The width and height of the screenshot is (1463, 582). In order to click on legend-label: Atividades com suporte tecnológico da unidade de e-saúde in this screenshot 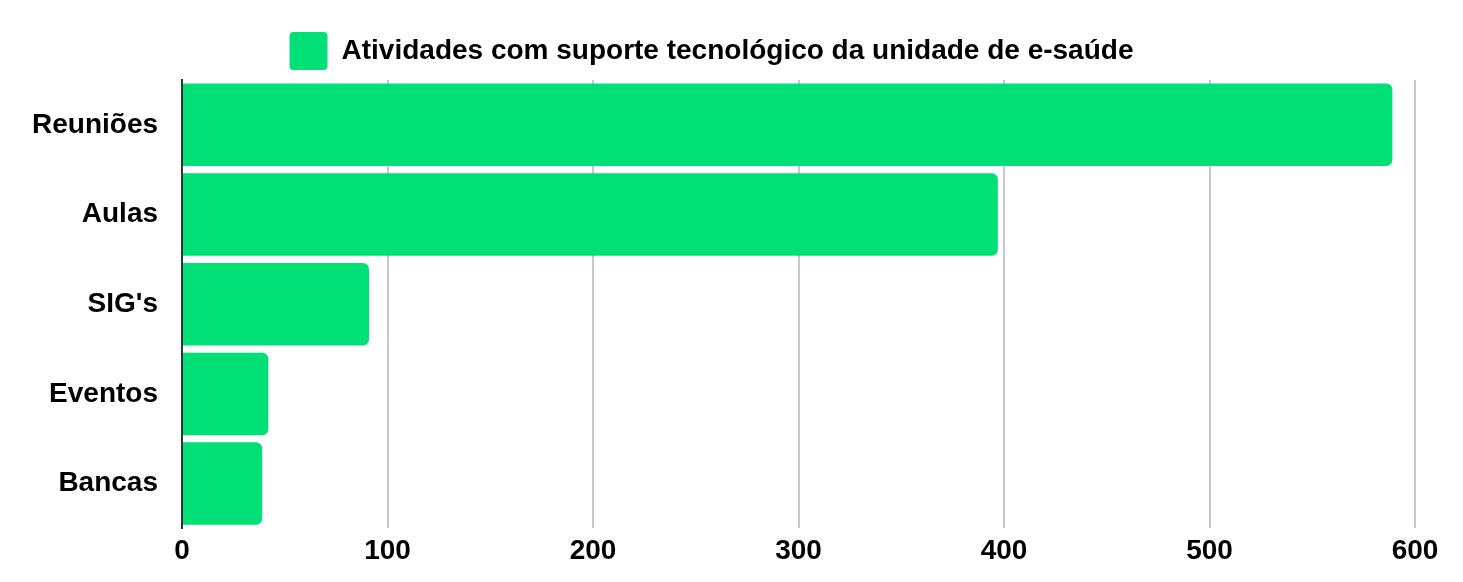, I will do `click(737, 49)`.